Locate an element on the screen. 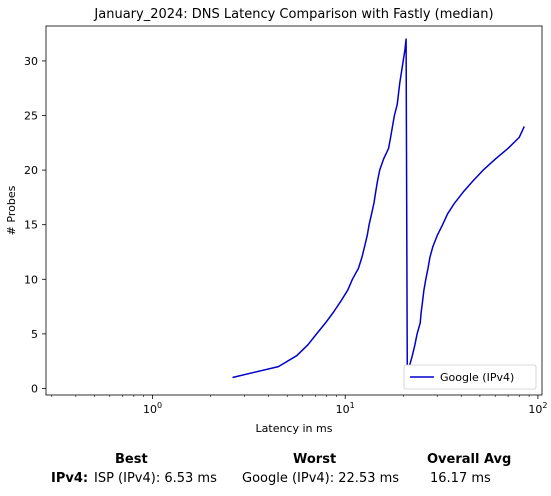 This screenshot has height=496, width=551. y-tick-label: 30 is located at coordinates (31, 61).